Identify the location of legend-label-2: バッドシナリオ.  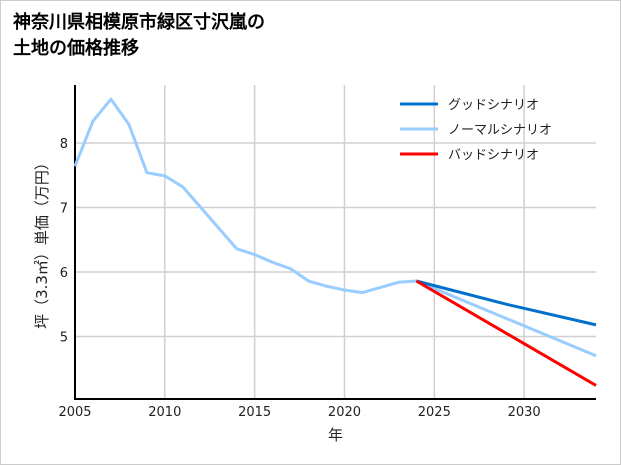
(493, 155).